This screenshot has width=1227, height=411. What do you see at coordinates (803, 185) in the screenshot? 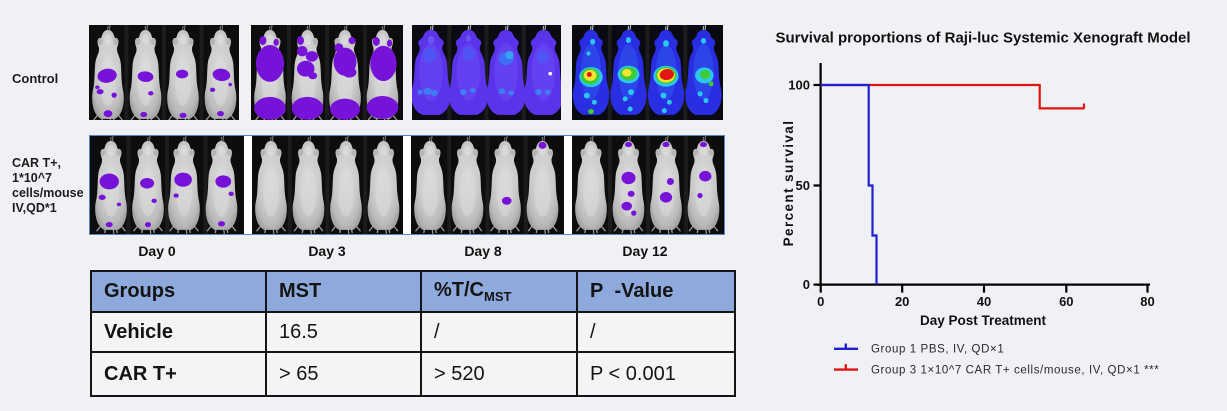
I see `svg-text: 50` at bounding box center [803, 185].